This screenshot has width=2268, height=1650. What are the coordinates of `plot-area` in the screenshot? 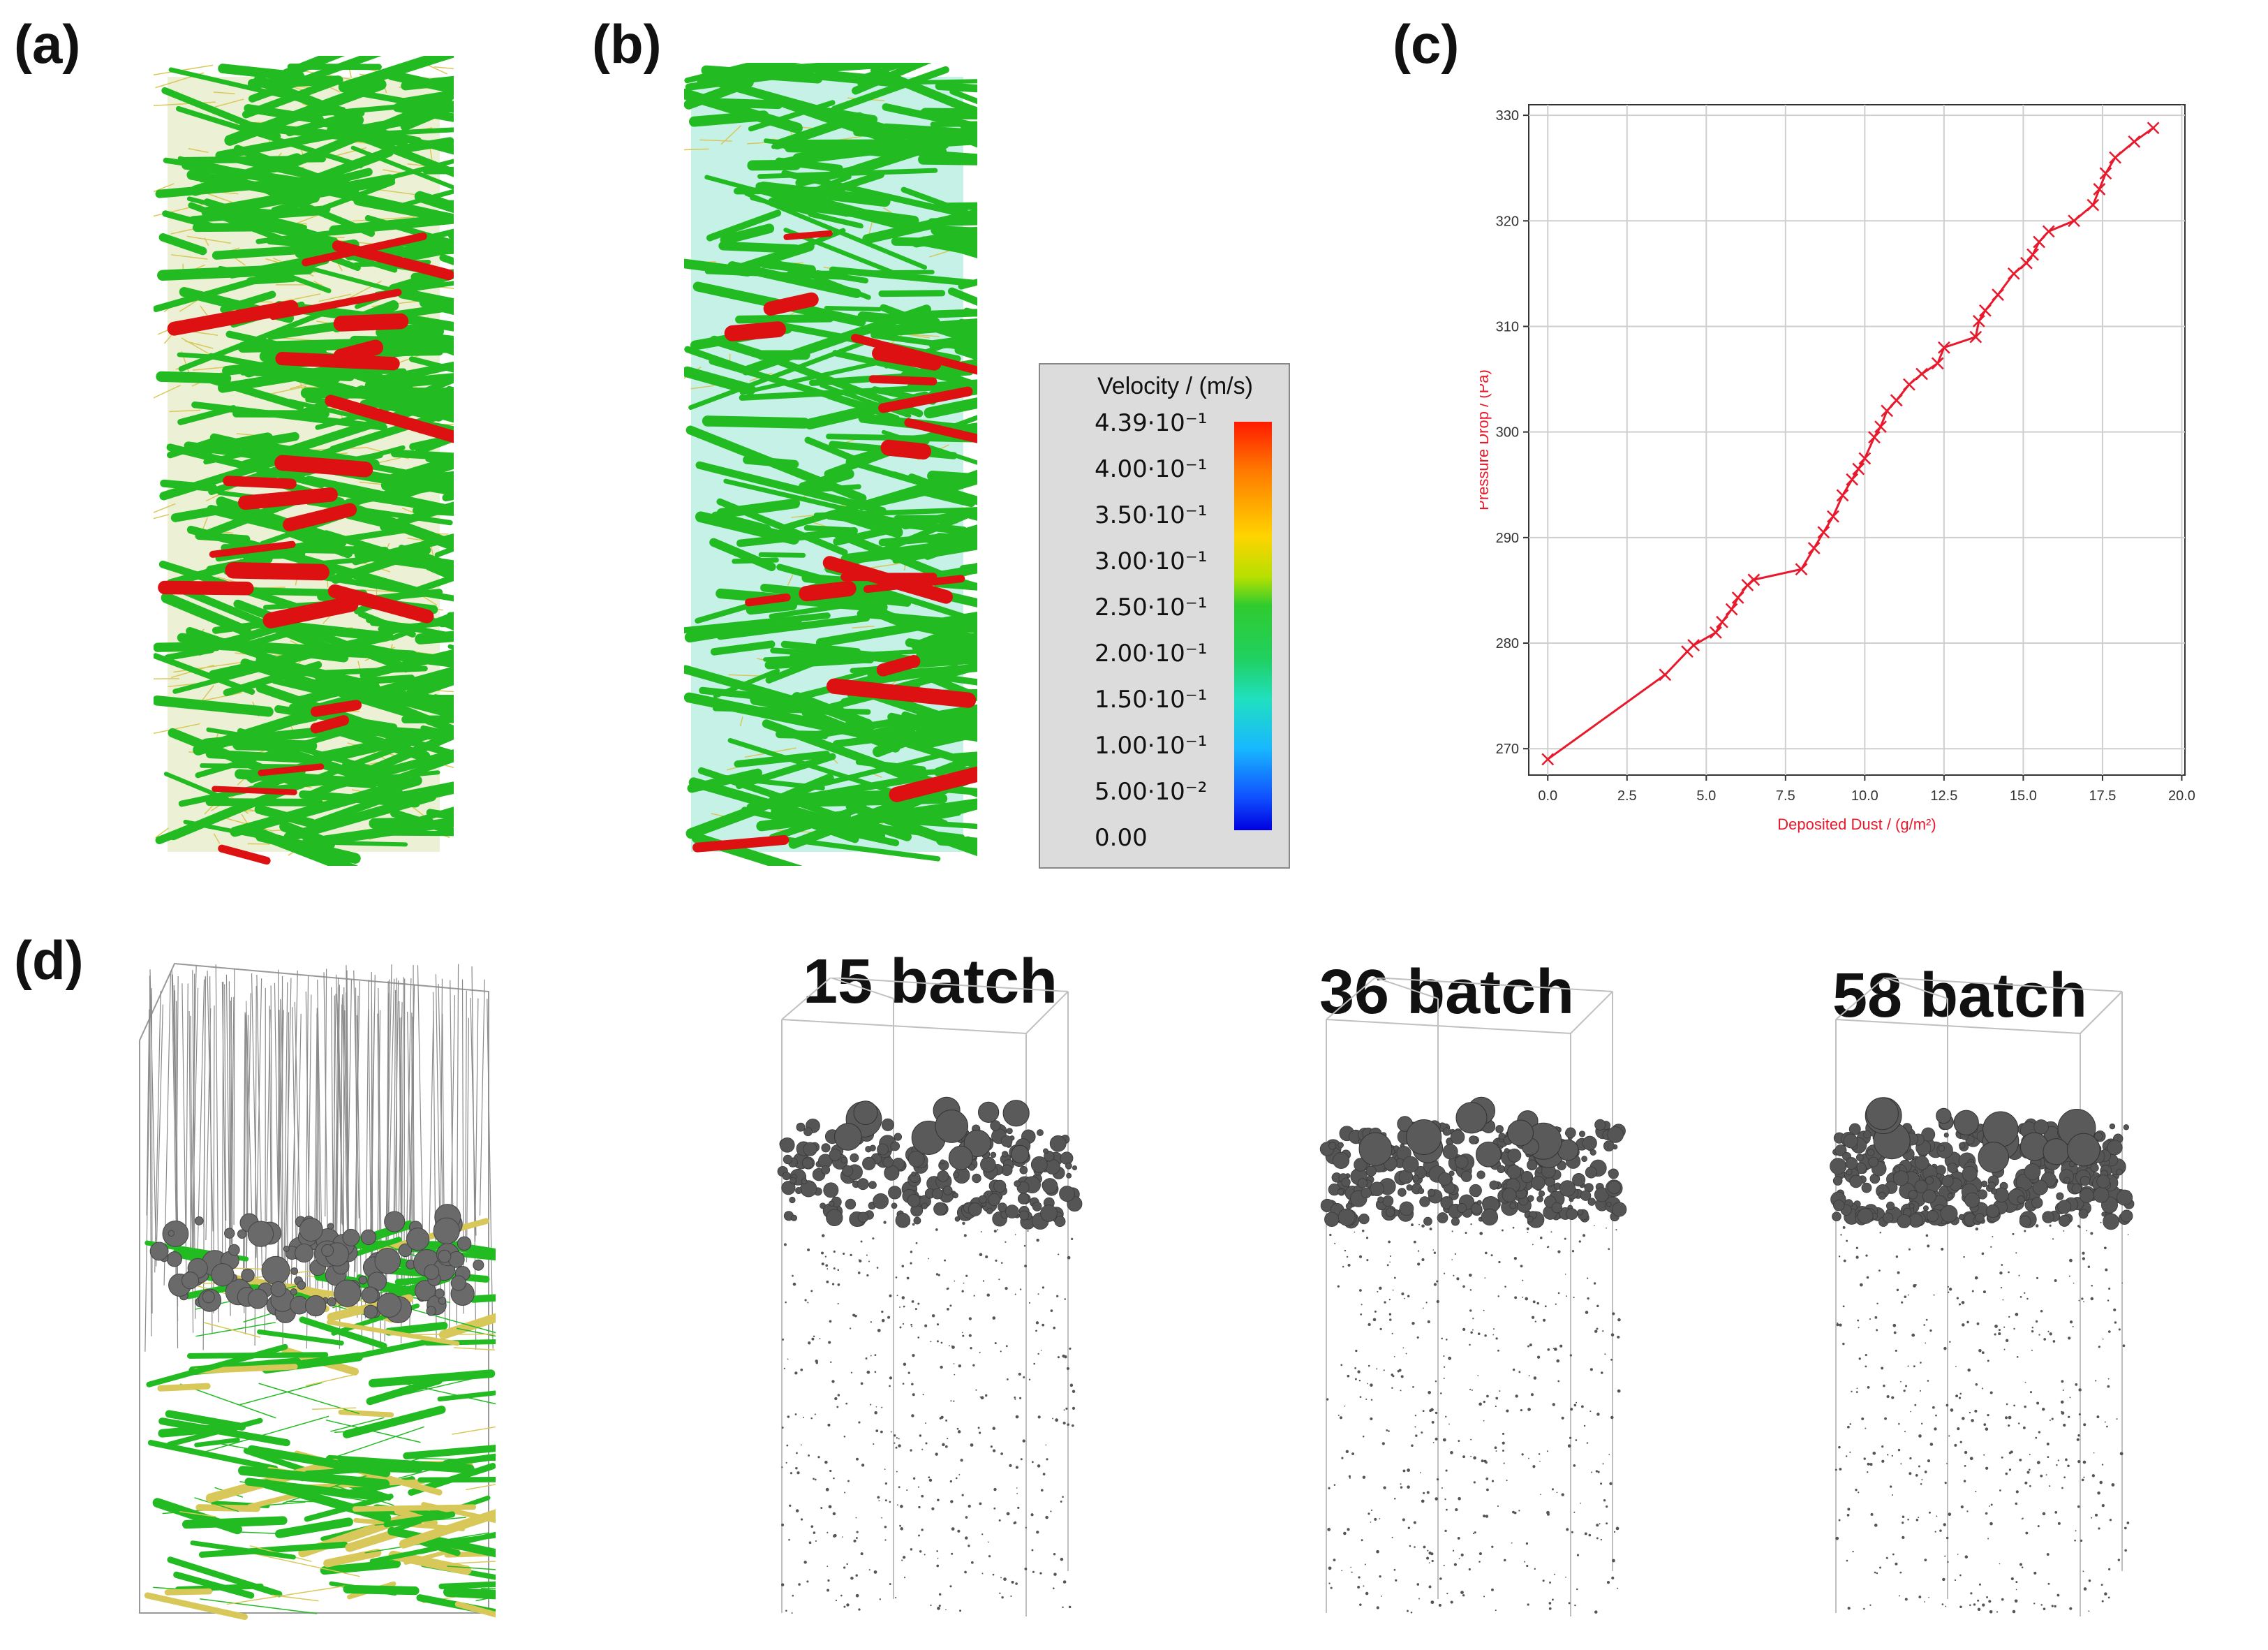 It's located at (1857, 440).